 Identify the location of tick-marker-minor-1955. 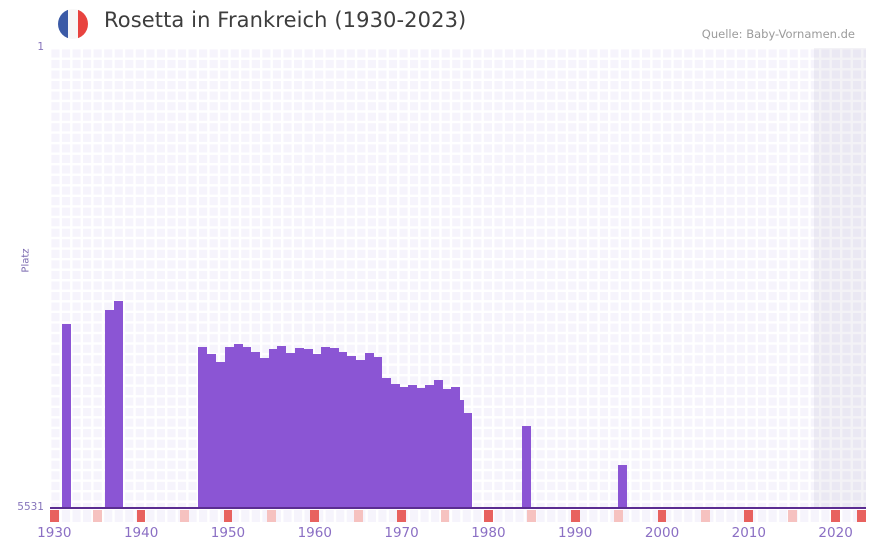
(271, 516).